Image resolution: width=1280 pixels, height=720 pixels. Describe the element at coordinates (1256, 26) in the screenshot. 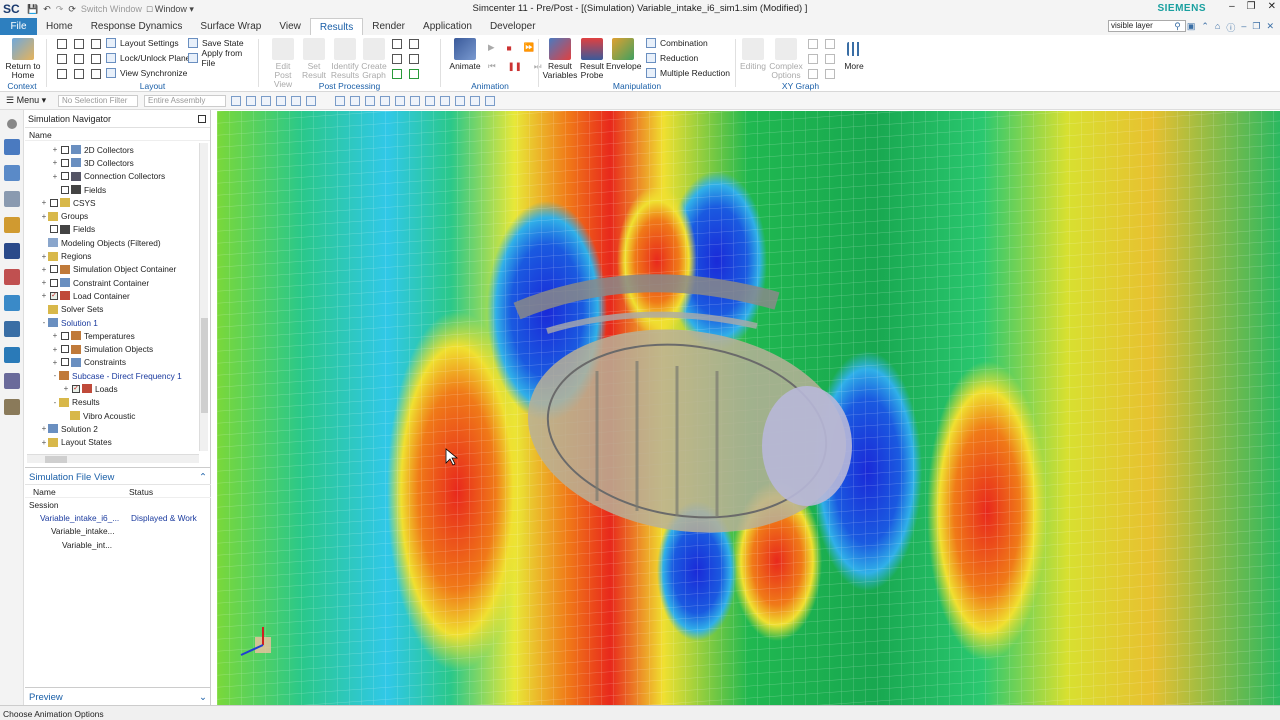

I see `restore-ribbon-icon: ❐` at that location.